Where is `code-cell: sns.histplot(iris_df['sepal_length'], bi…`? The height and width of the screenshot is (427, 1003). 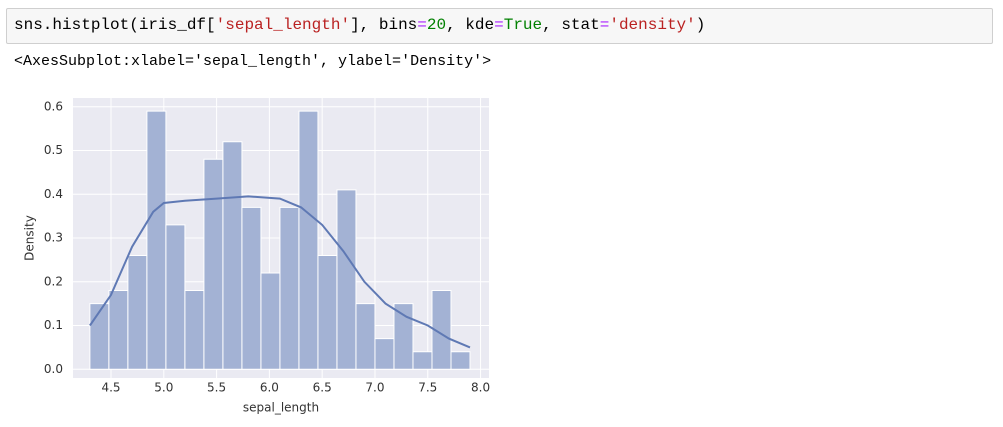 code-cell: sns.histplot(iris_df['sepal_length'], bi… is located at coordinates (499, 26).